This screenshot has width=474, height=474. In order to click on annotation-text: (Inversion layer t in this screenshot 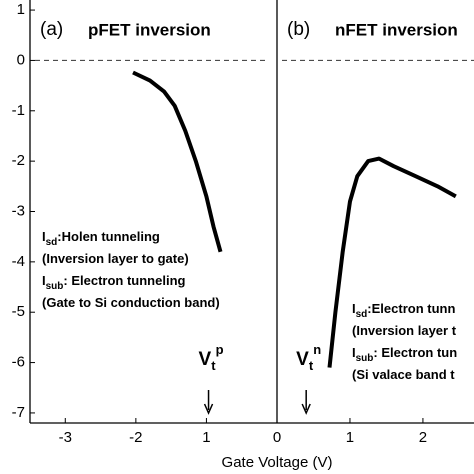, I will do `click(404, 330)`.